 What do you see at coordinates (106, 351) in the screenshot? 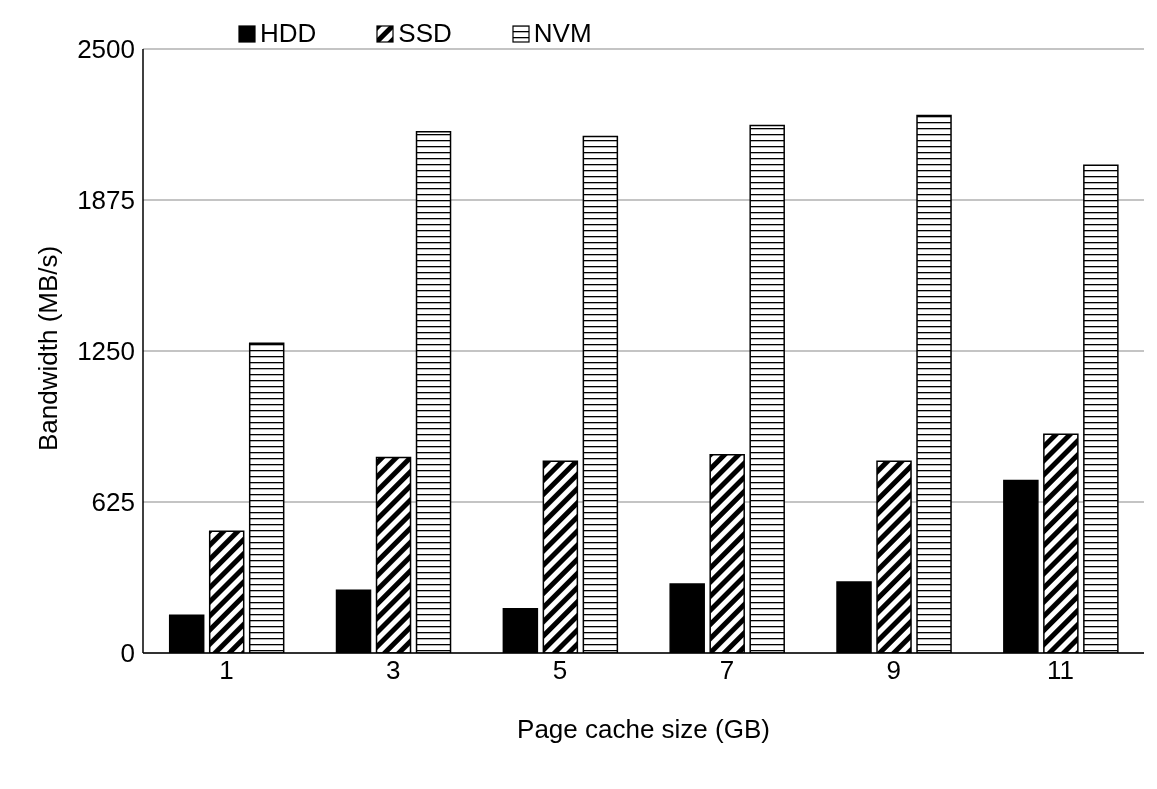
I see `y-tick-label: 1250` at bounding box center [106, 351].